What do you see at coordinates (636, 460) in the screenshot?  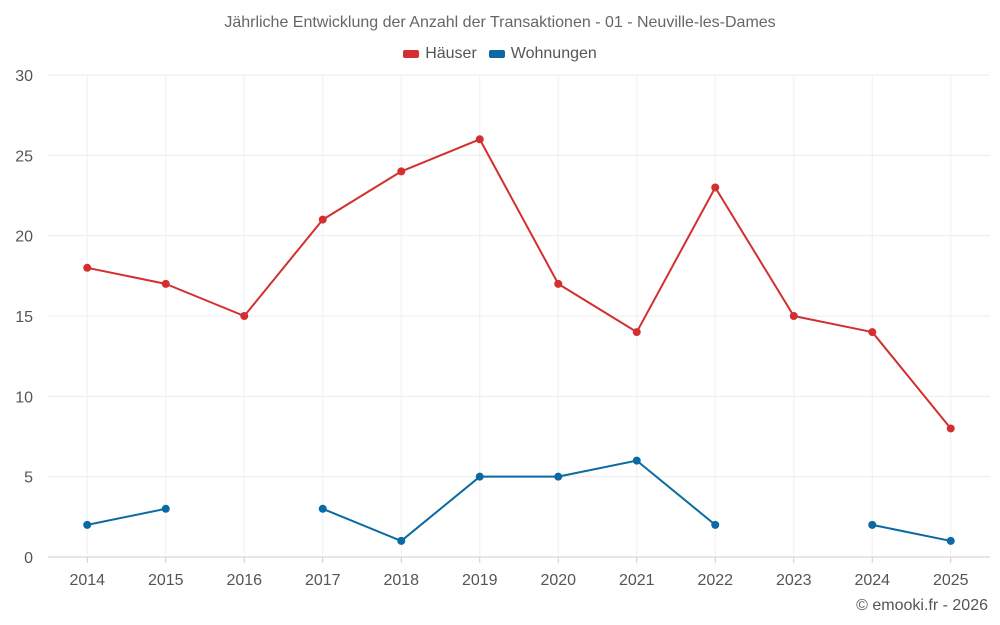 I see `data-point-wohnungen-2021` at bounding box center [636, 460].